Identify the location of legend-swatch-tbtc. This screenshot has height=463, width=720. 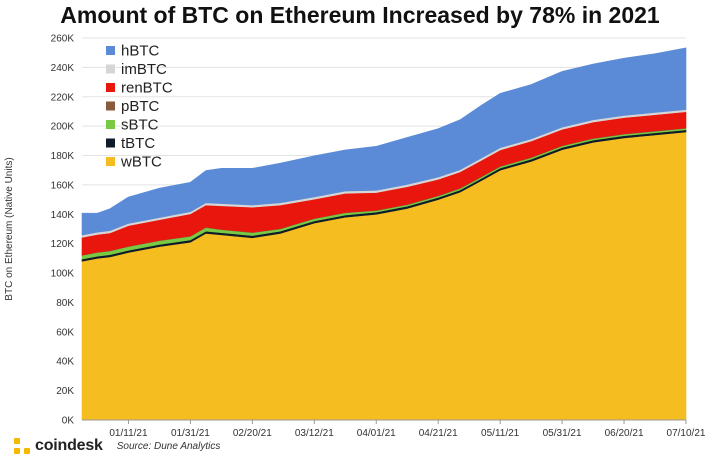
(110, 143).